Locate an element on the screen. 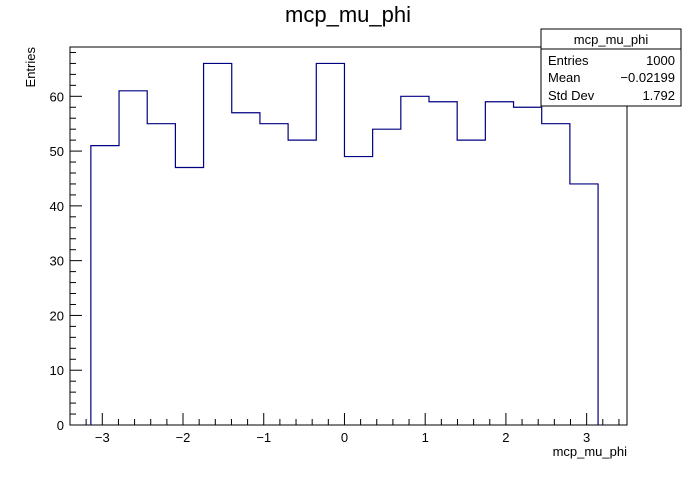 Image resolution: width=696 pixels, height=477 pixels. x-tick-label: −3 is located at coordinates (102, 437).